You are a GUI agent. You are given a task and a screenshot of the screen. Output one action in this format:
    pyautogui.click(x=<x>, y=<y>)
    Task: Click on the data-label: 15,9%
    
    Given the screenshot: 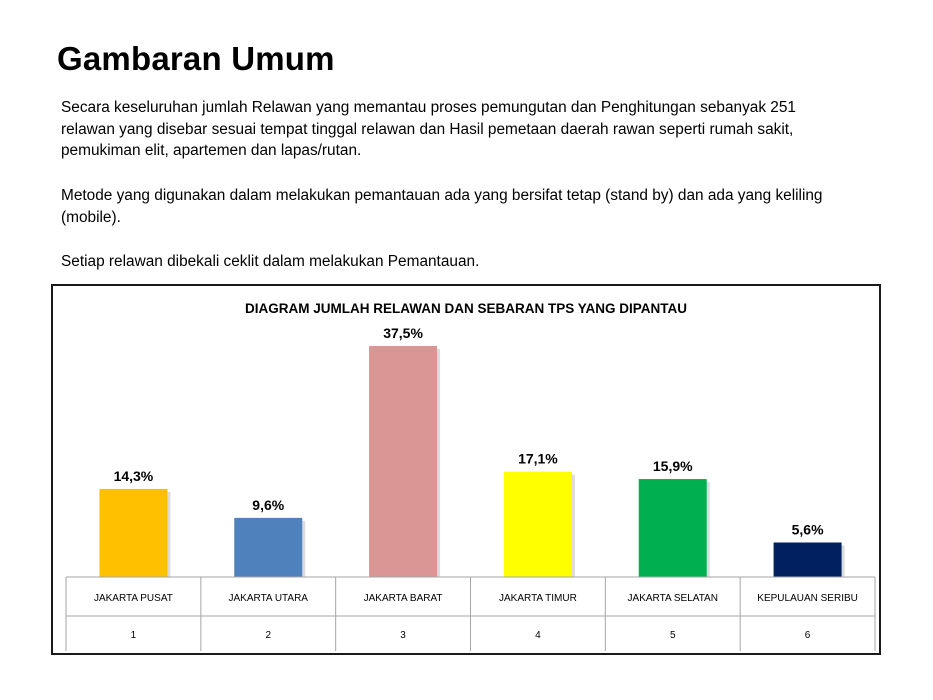 What is the action you would take?
    pyautogui.click(x=673, y=466)
    